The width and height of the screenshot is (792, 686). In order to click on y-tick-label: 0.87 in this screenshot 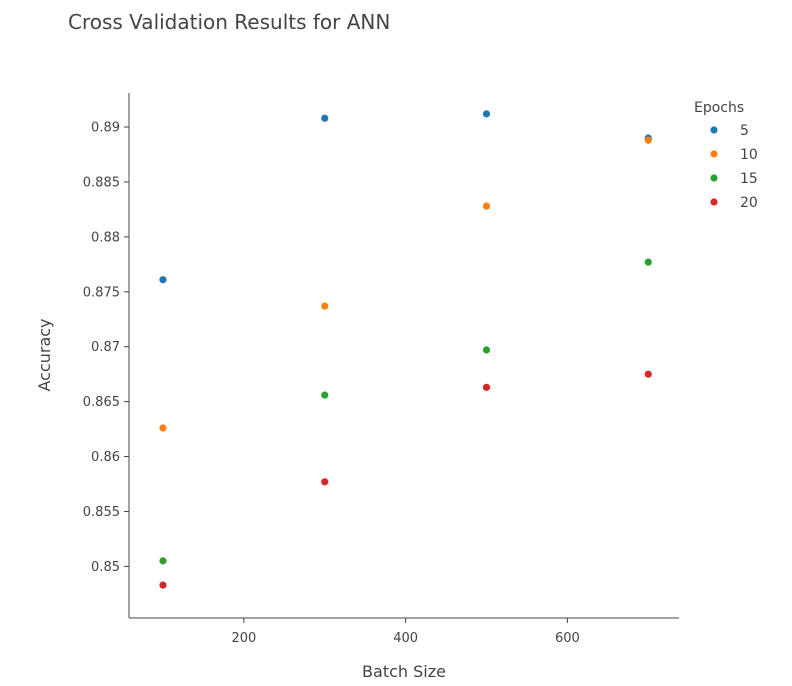, I will do `click(105, 347)`.